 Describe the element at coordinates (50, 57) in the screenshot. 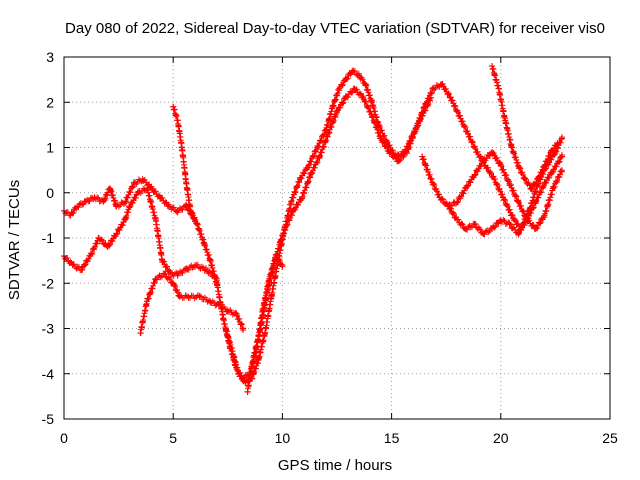

I see `y-tick-label: 3` at that location.